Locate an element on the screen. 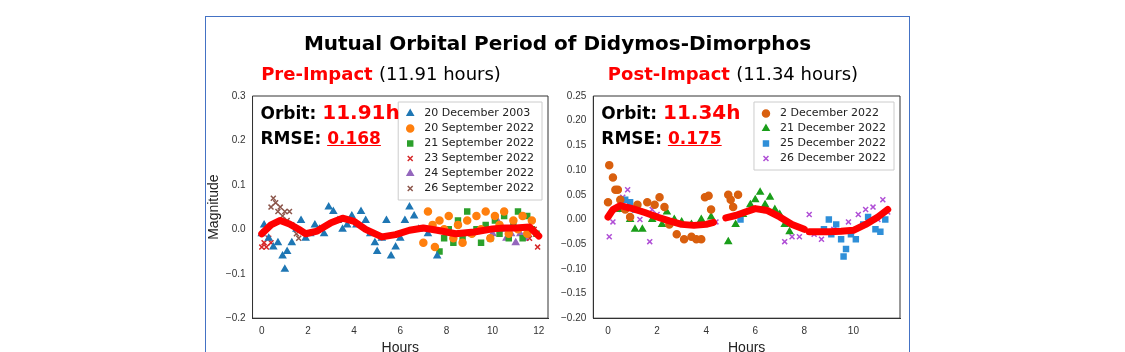  y-tick-label: −0.2 is located at coordinates (235, 317).